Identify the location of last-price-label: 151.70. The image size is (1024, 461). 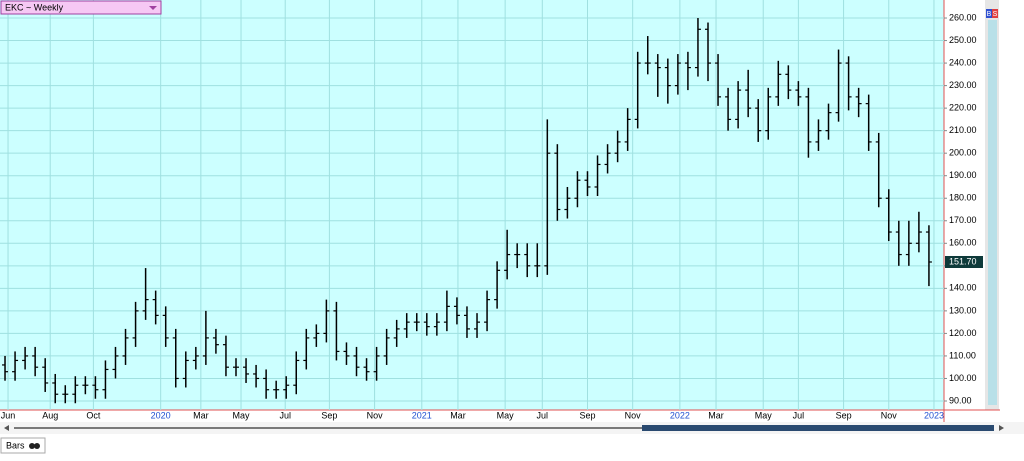
(963, 261).